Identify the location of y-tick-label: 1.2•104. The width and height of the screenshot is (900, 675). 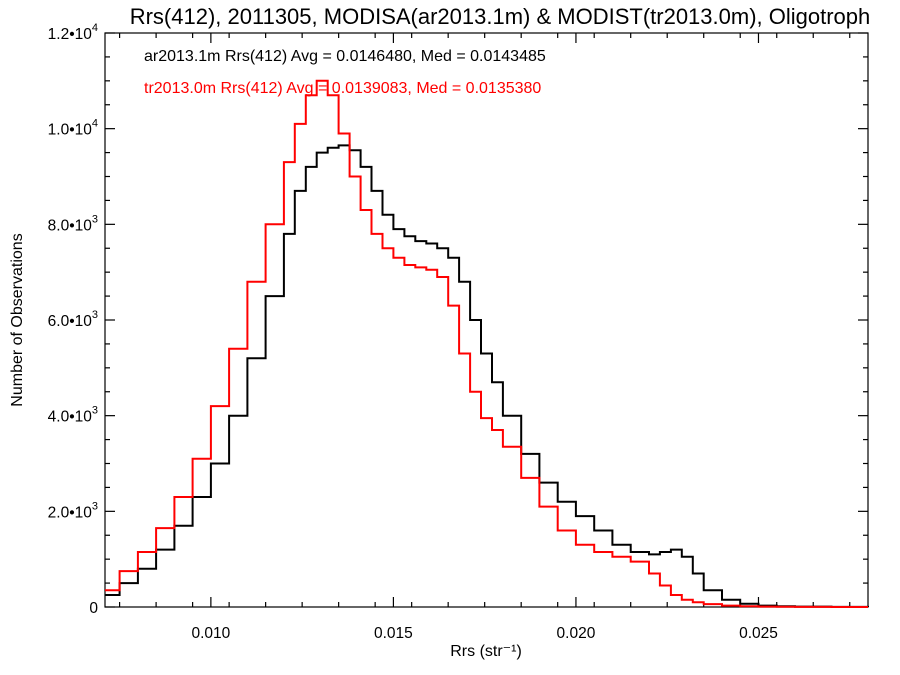
(73, 32).